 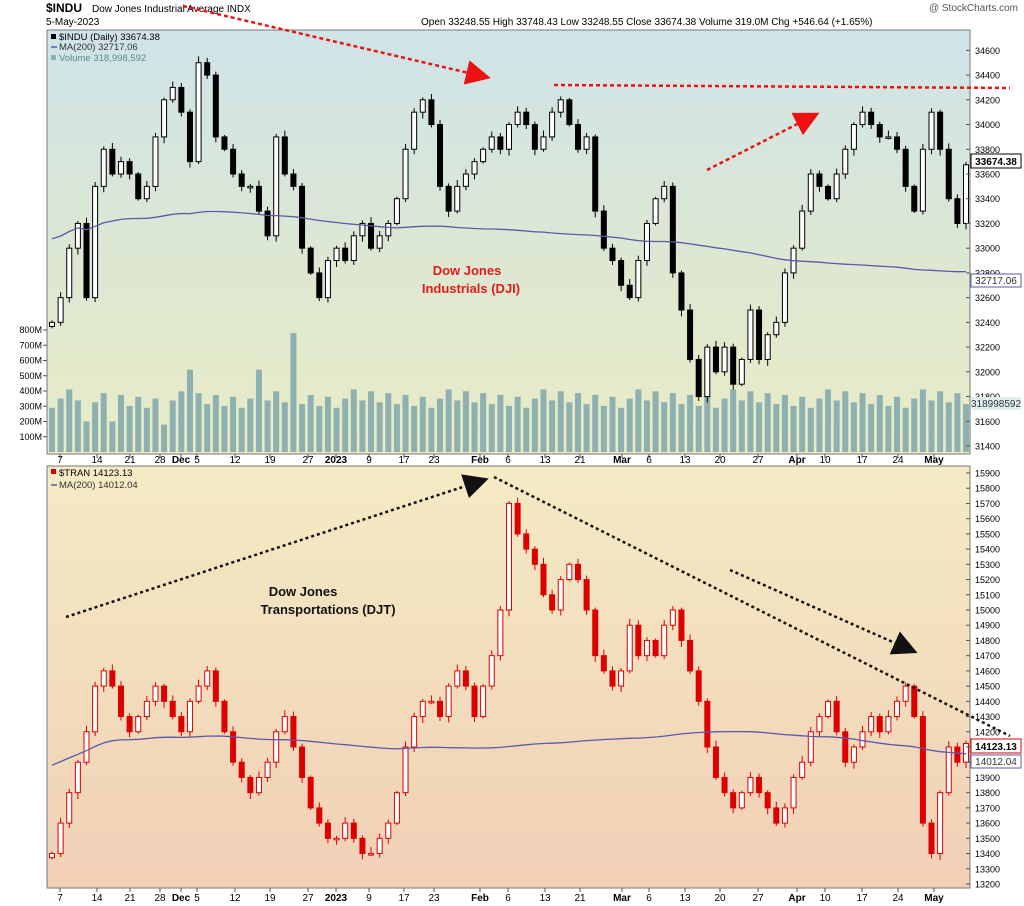 I want to click on svg-text: 318998592, so click(x=996, y=404).